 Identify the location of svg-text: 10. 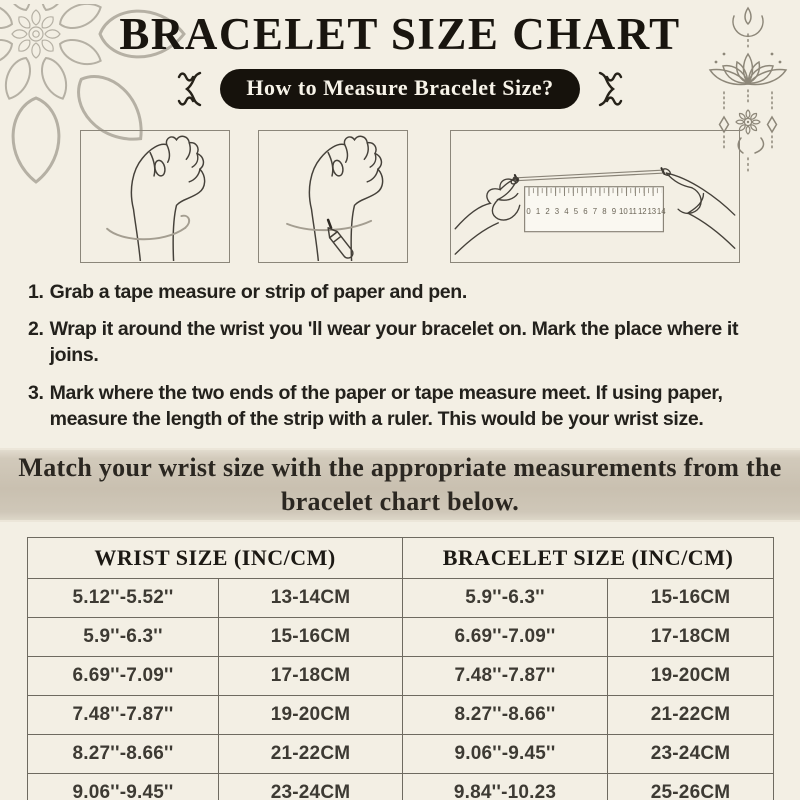
(623, 211).